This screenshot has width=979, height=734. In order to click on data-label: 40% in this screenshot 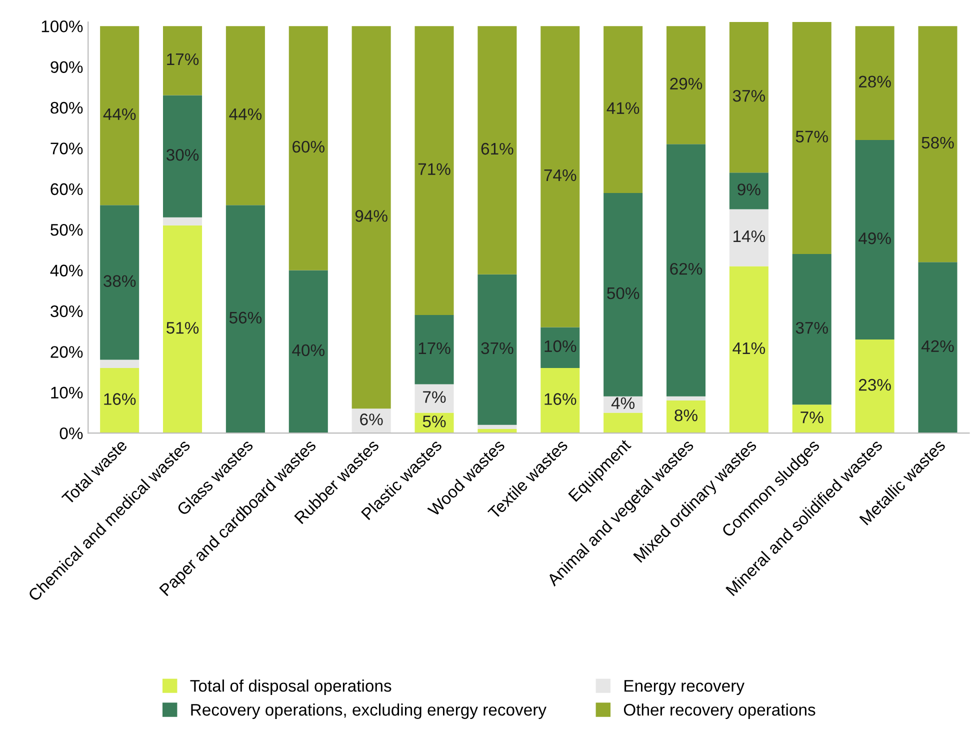, I will do `click(308, 350)`.